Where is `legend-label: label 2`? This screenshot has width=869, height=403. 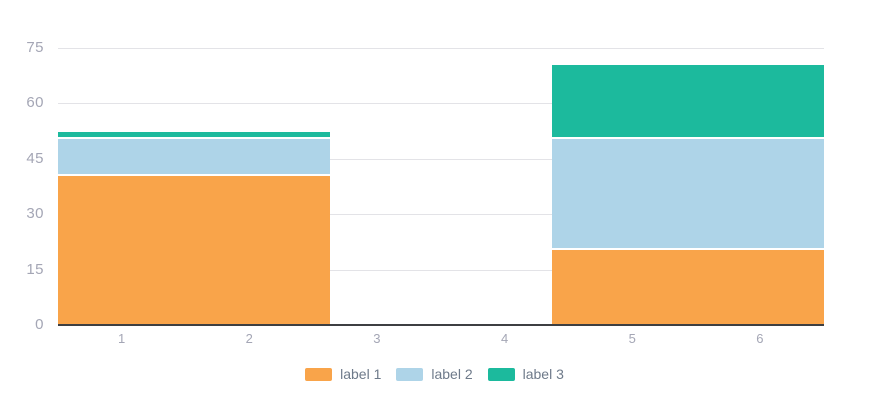 legend-label: label 2 is located at coordinates (452, 374).